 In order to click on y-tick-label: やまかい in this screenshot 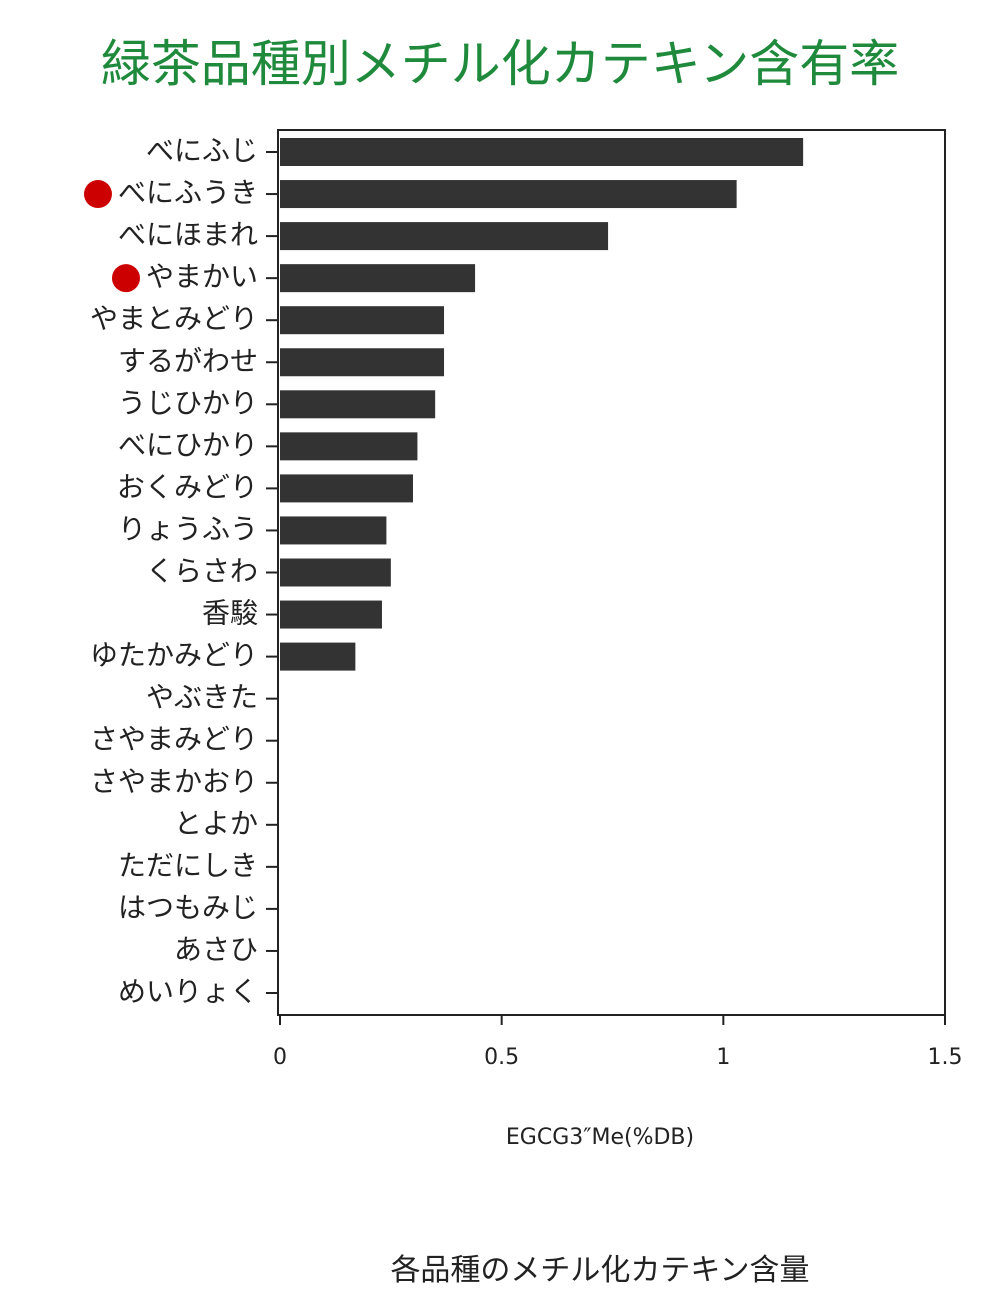, I will do `click(202, 276)`.